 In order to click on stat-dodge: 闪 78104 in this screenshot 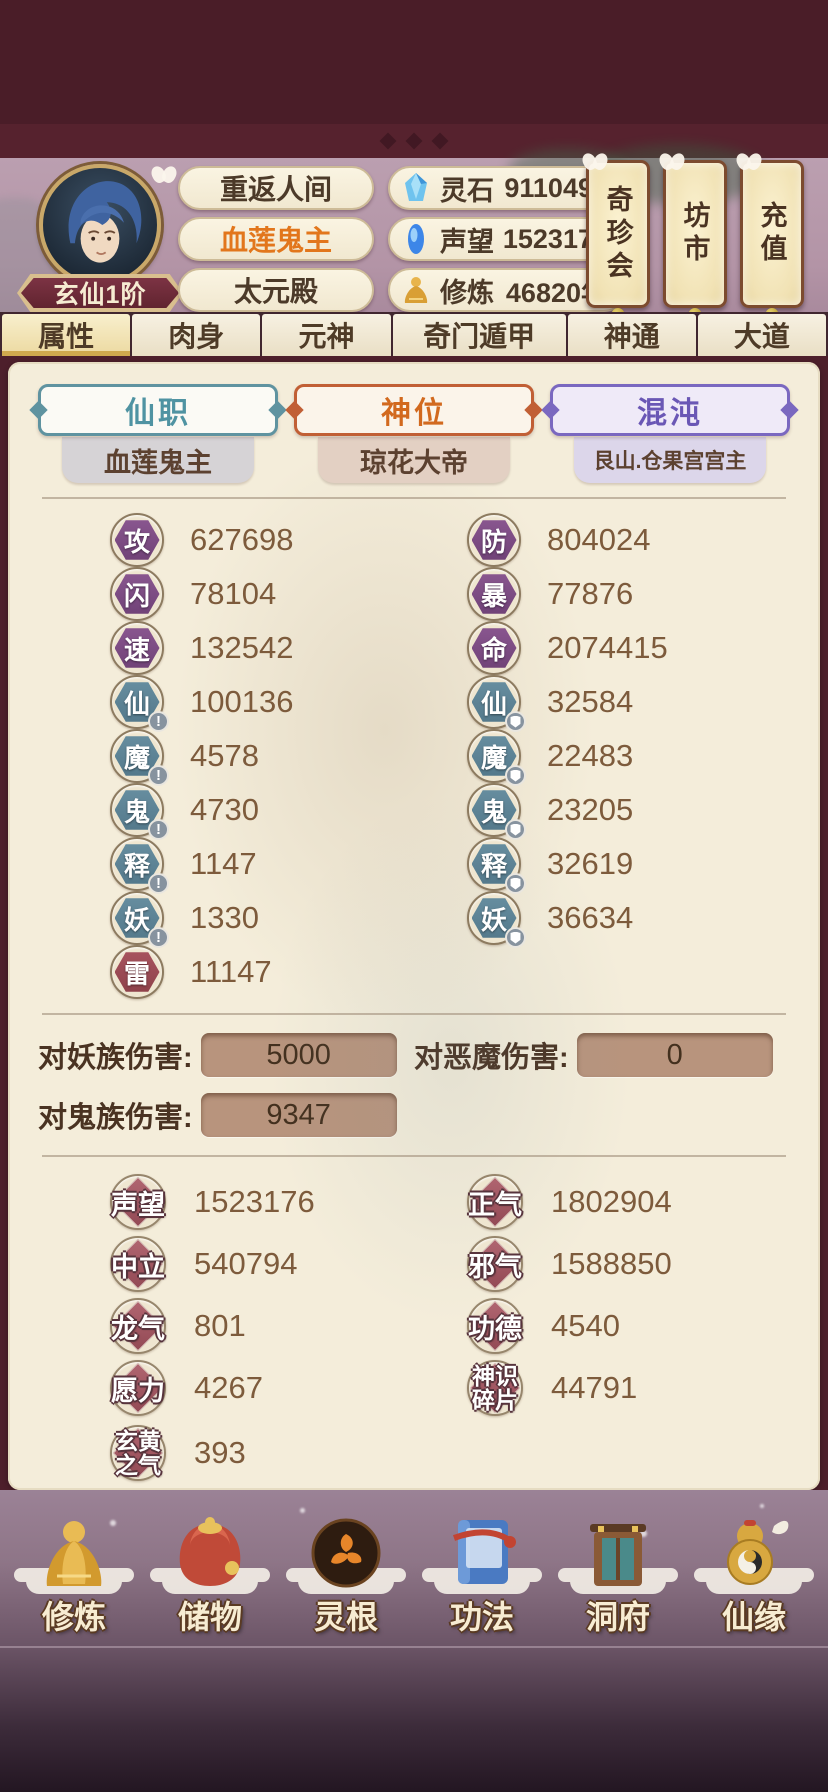, I will do `click(271, 594)`.